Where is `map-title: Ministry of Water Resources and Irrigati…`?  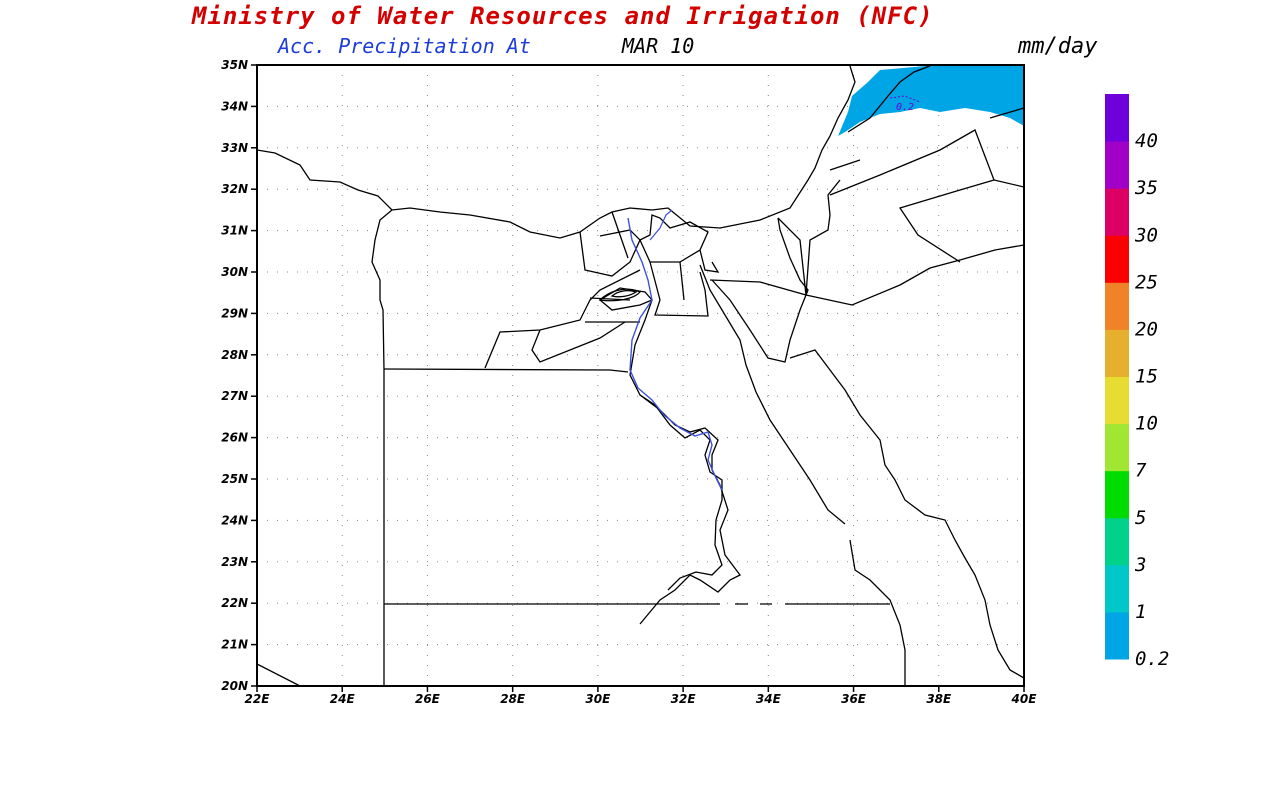 map-title: Ministry of Water Resources and Irrigati… is located at coordinates (563, 16).